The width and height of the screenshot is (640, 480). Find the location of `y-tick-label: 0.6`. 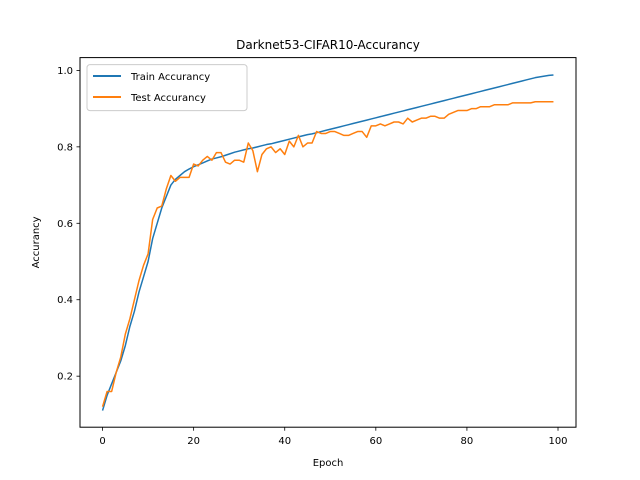

y-tick-label: 0.6 is located at coordinates (65, 224).